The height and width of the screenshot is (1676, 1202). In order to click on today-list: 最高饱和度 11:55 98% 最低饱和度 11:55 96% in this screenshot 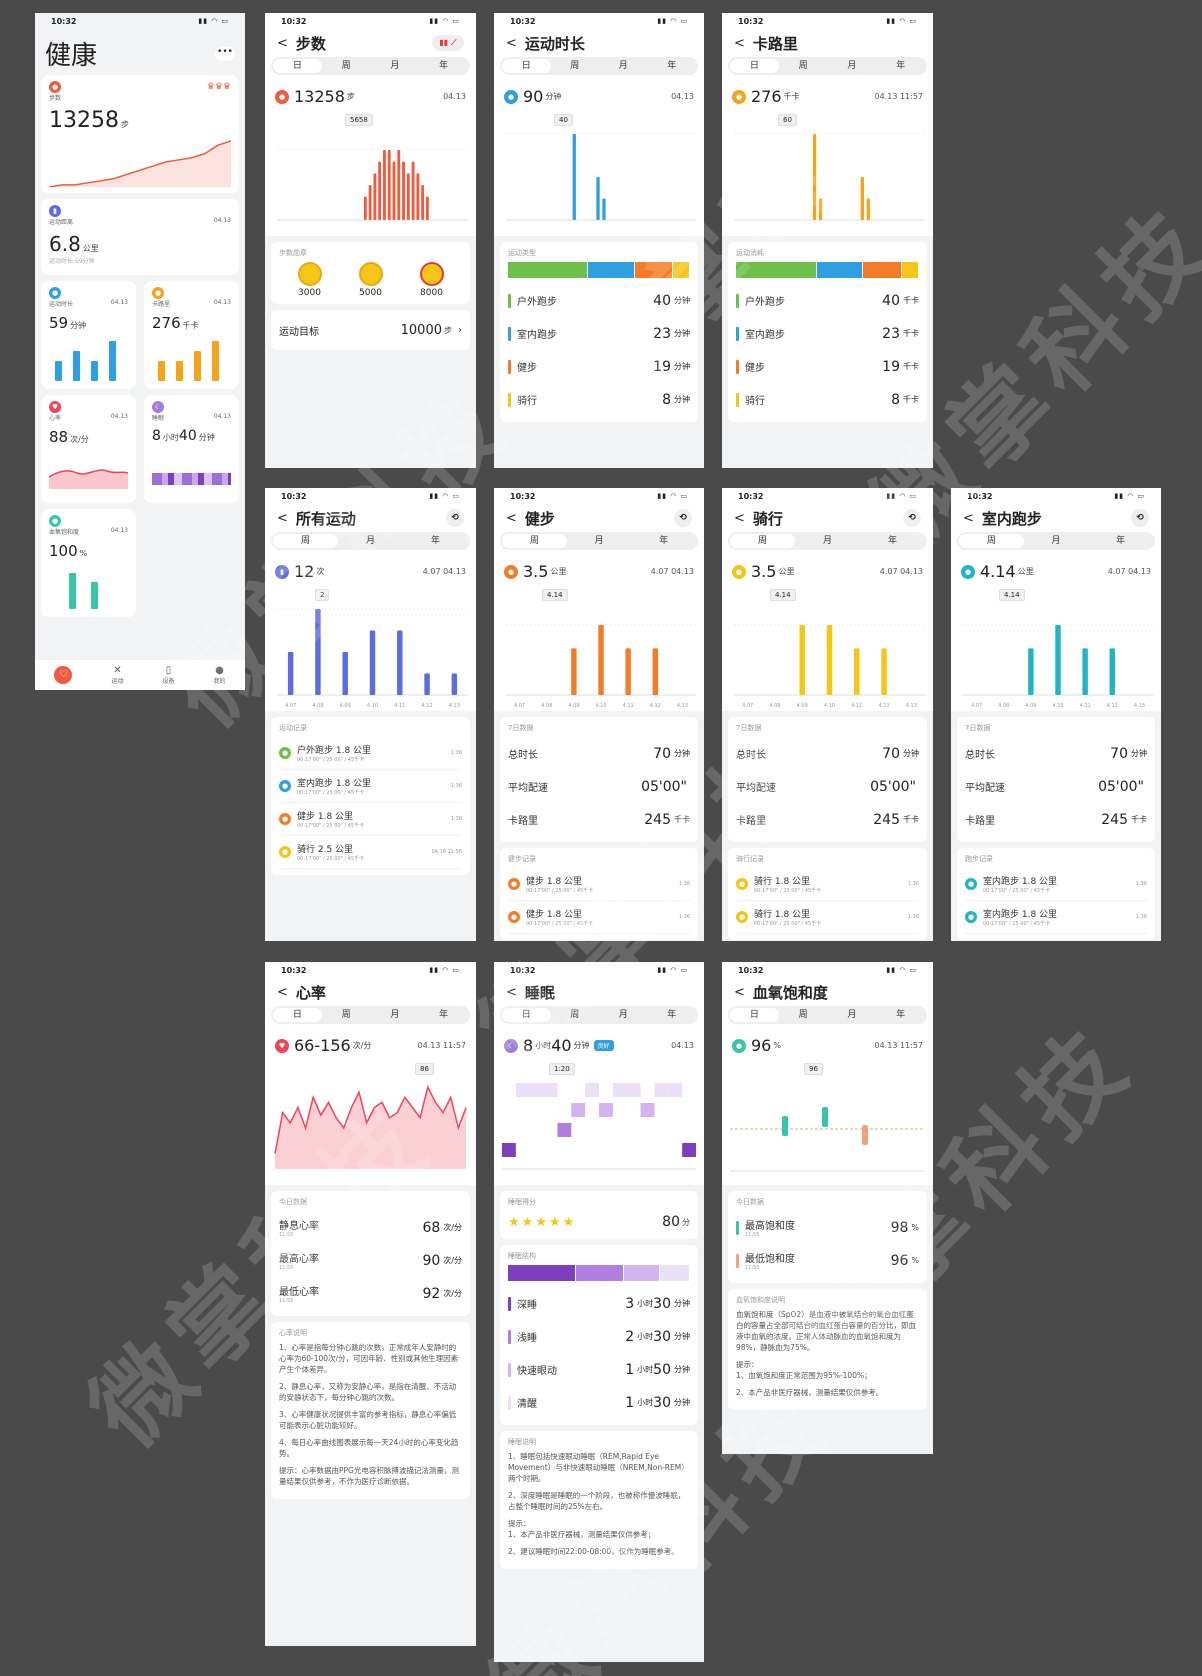, I will do `click(827, 1244)`.